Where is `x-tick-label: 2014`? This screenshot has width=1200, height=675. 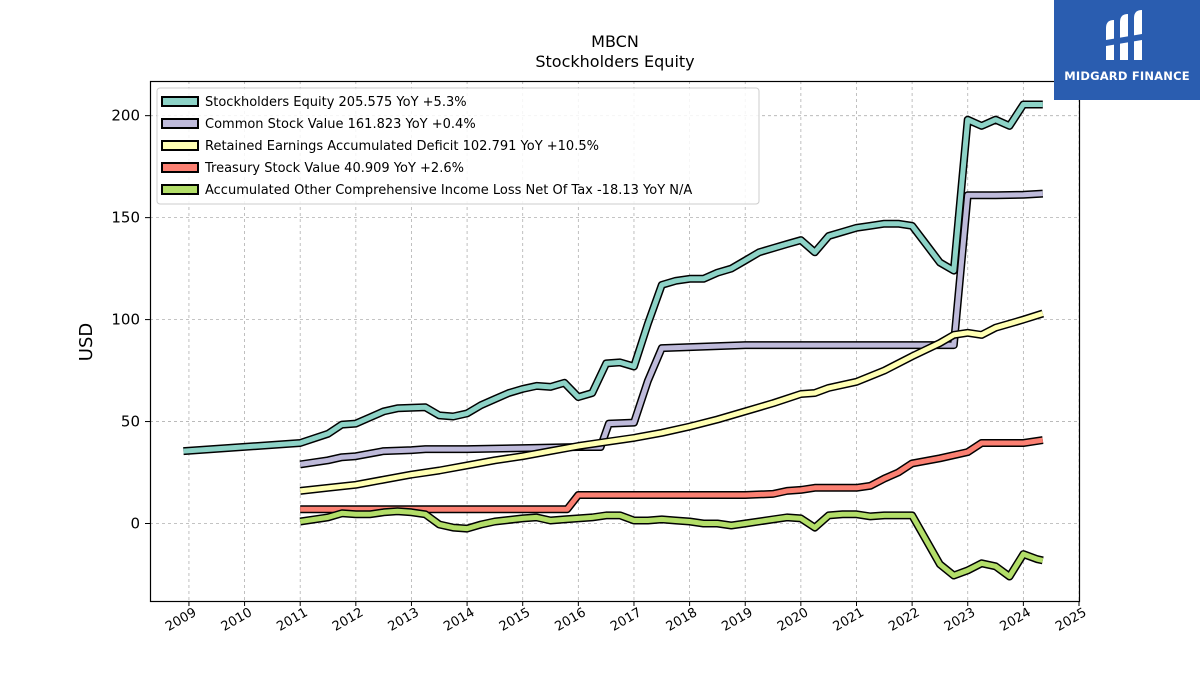
x-tick-label: 2014 is located at coordinates (459, 620).